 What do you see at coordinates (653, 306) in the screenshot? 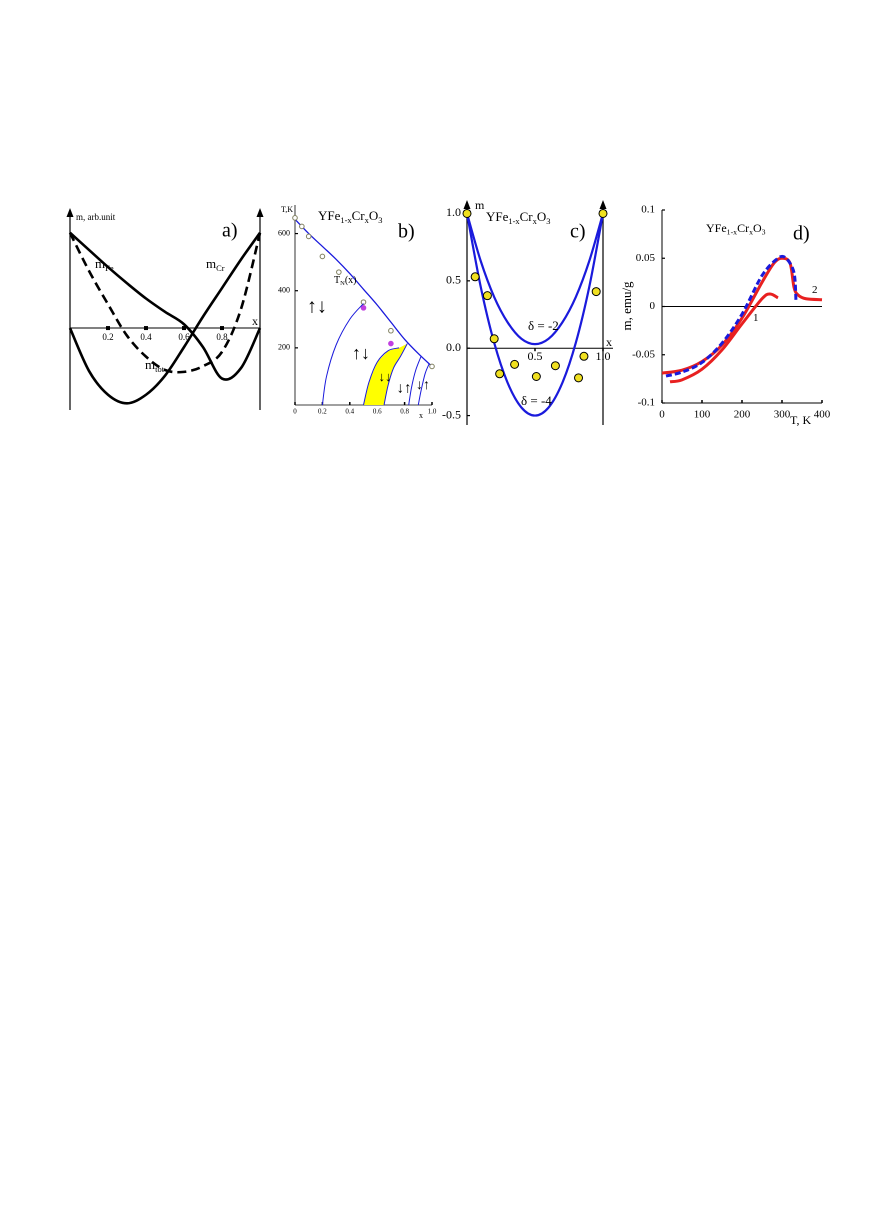
I see `y-tick-label: 0` at bounding box center [653, 306].